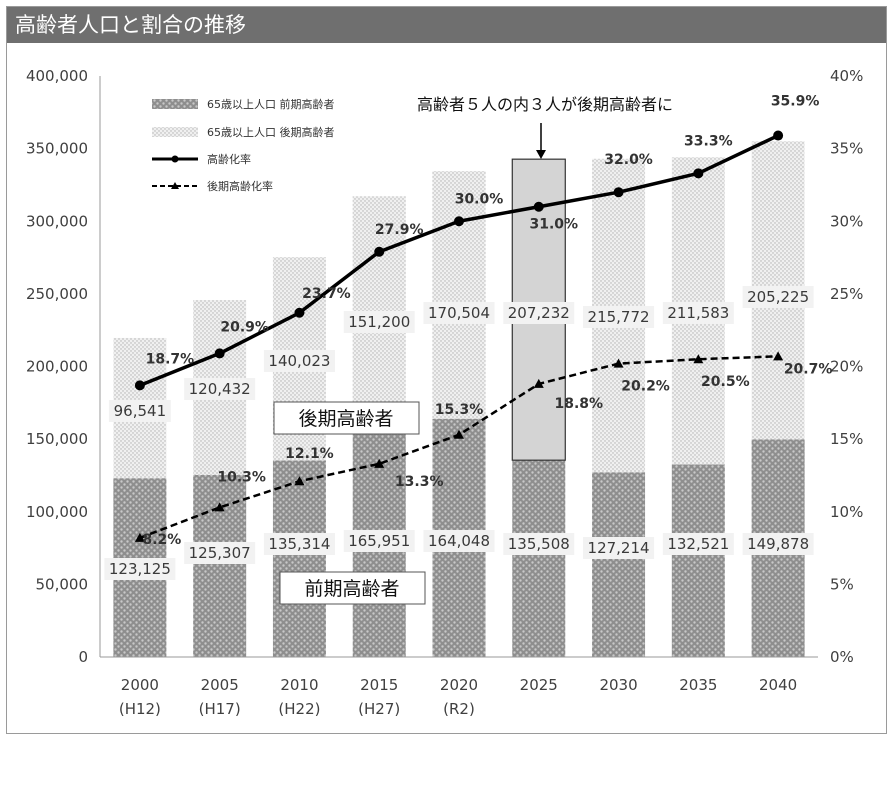  Describe the element at coordinates (379, 251) in the screenshot. I see `aging-rate-point-2015` at that location.